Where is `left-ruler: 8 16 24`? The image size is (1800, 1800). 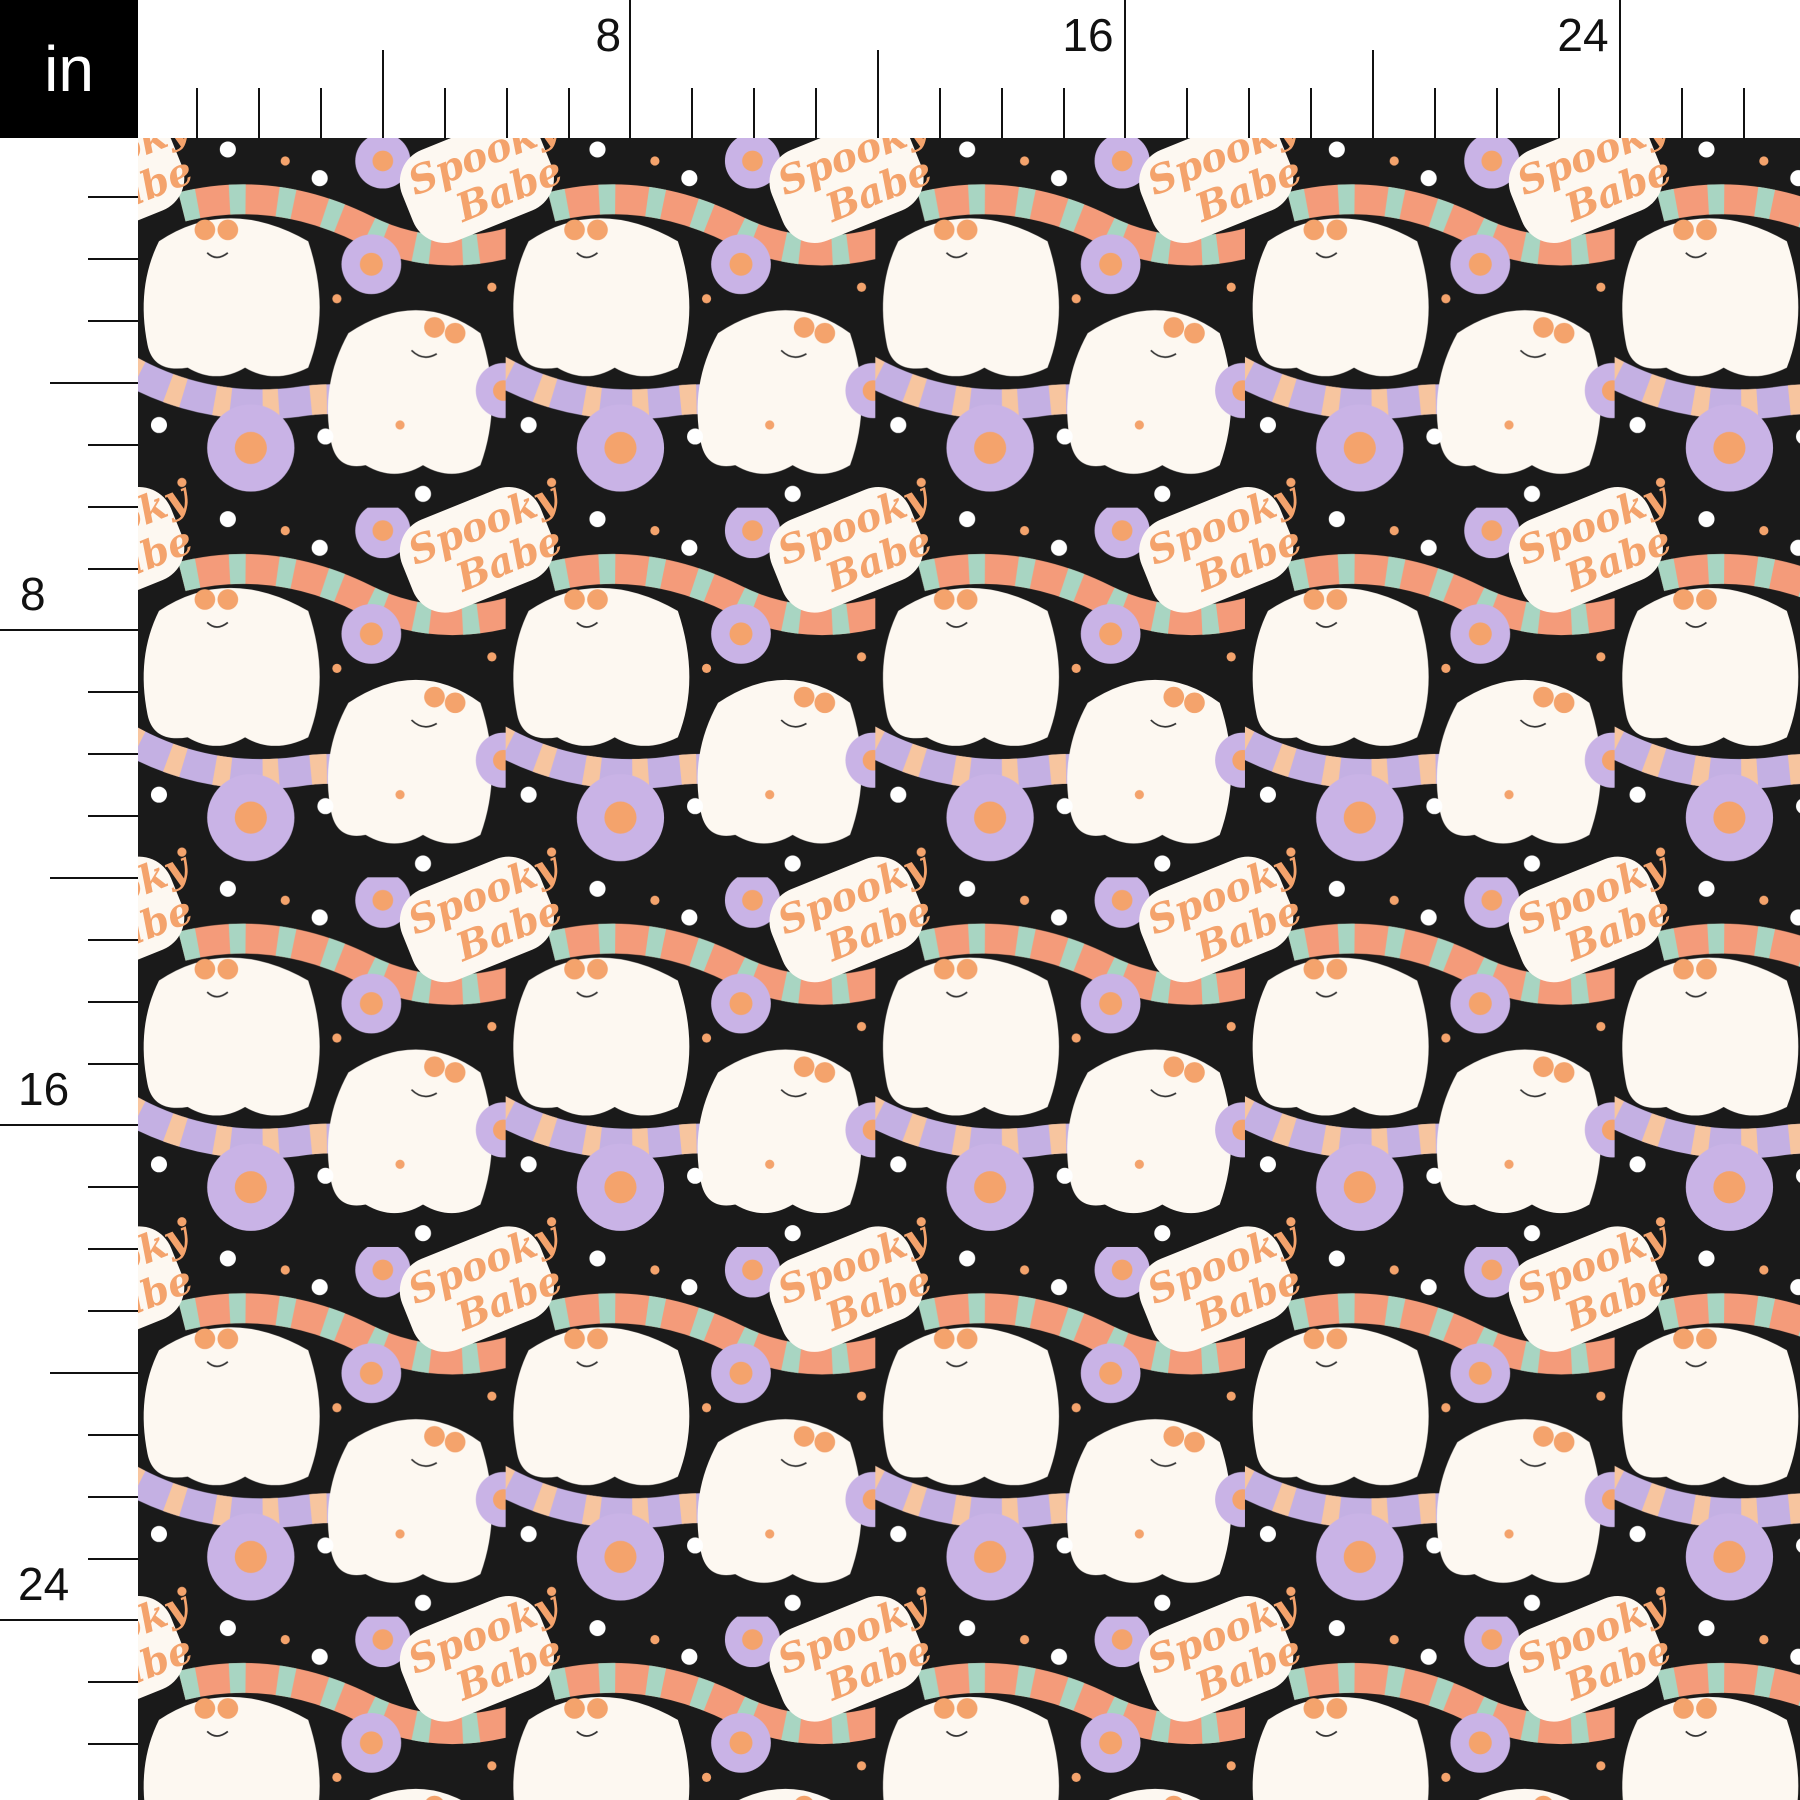 left-ruler: 8 16 24 is located at coordinates (69, 969).